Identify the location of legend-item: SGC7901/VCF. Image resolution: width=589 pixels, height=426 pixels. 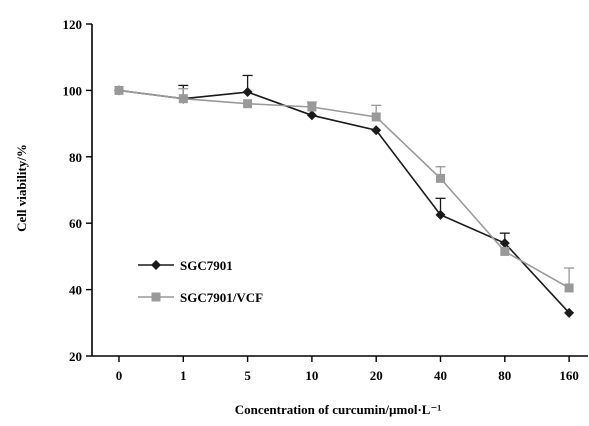
(200, 297).